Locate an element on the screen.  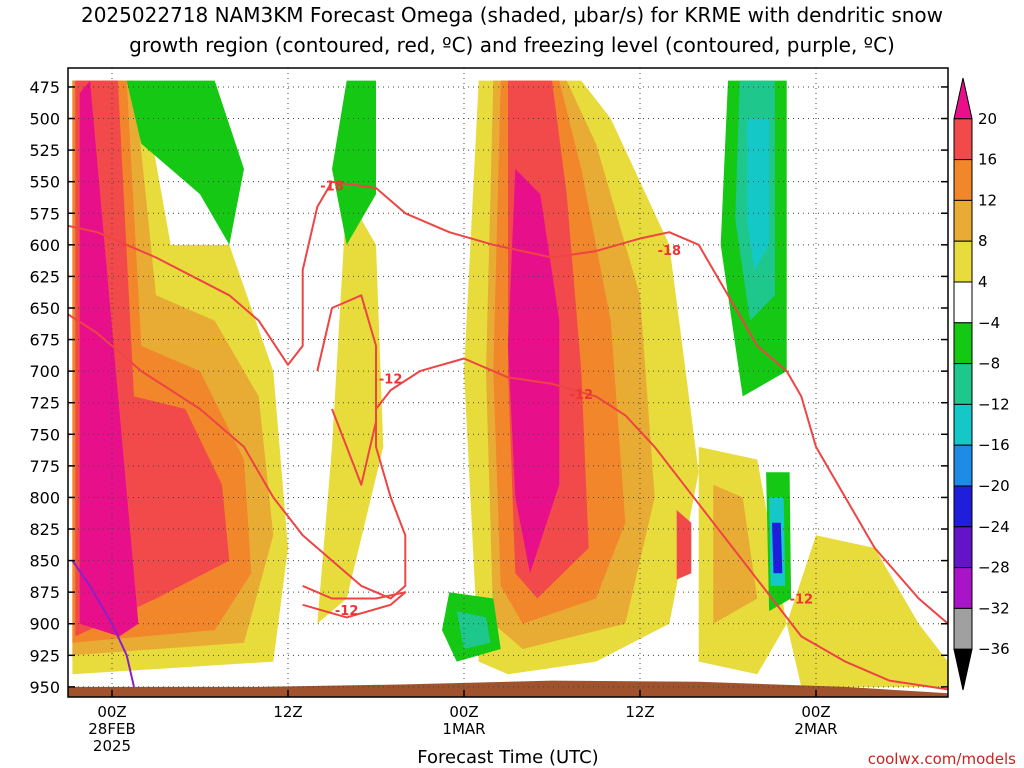
y-tick-label: 825 is located at coordinates (44, 529).